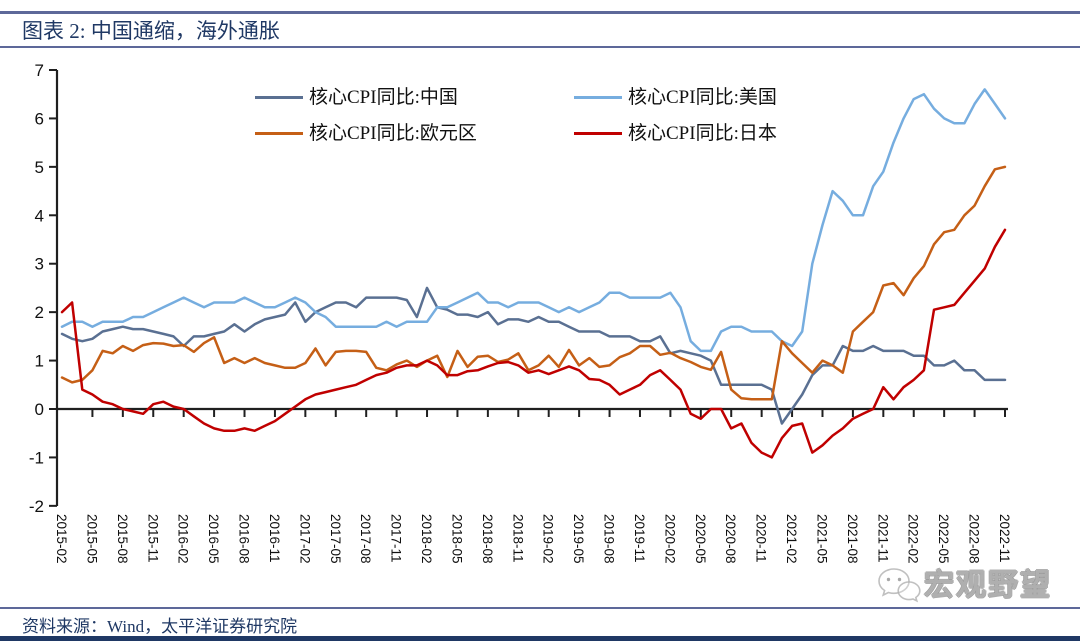  I want to click on china-line-swatch, so click(279, 97).